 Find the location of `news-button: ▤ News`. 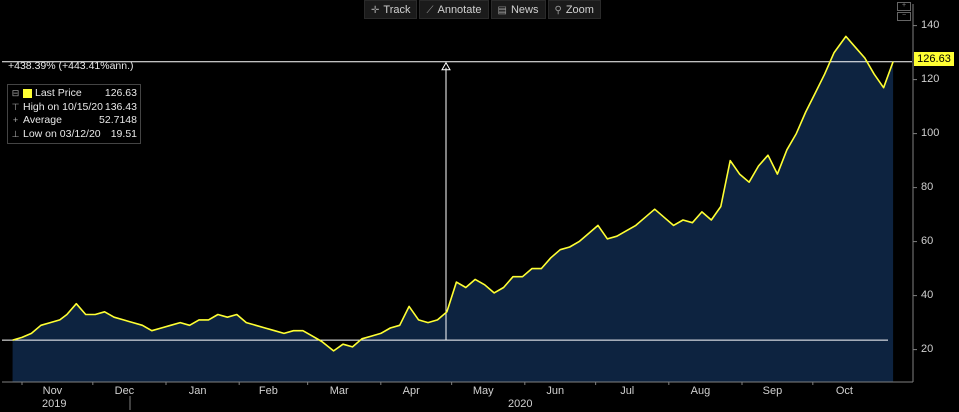

news-button: ▤ News is located at coordinates (518, 9).